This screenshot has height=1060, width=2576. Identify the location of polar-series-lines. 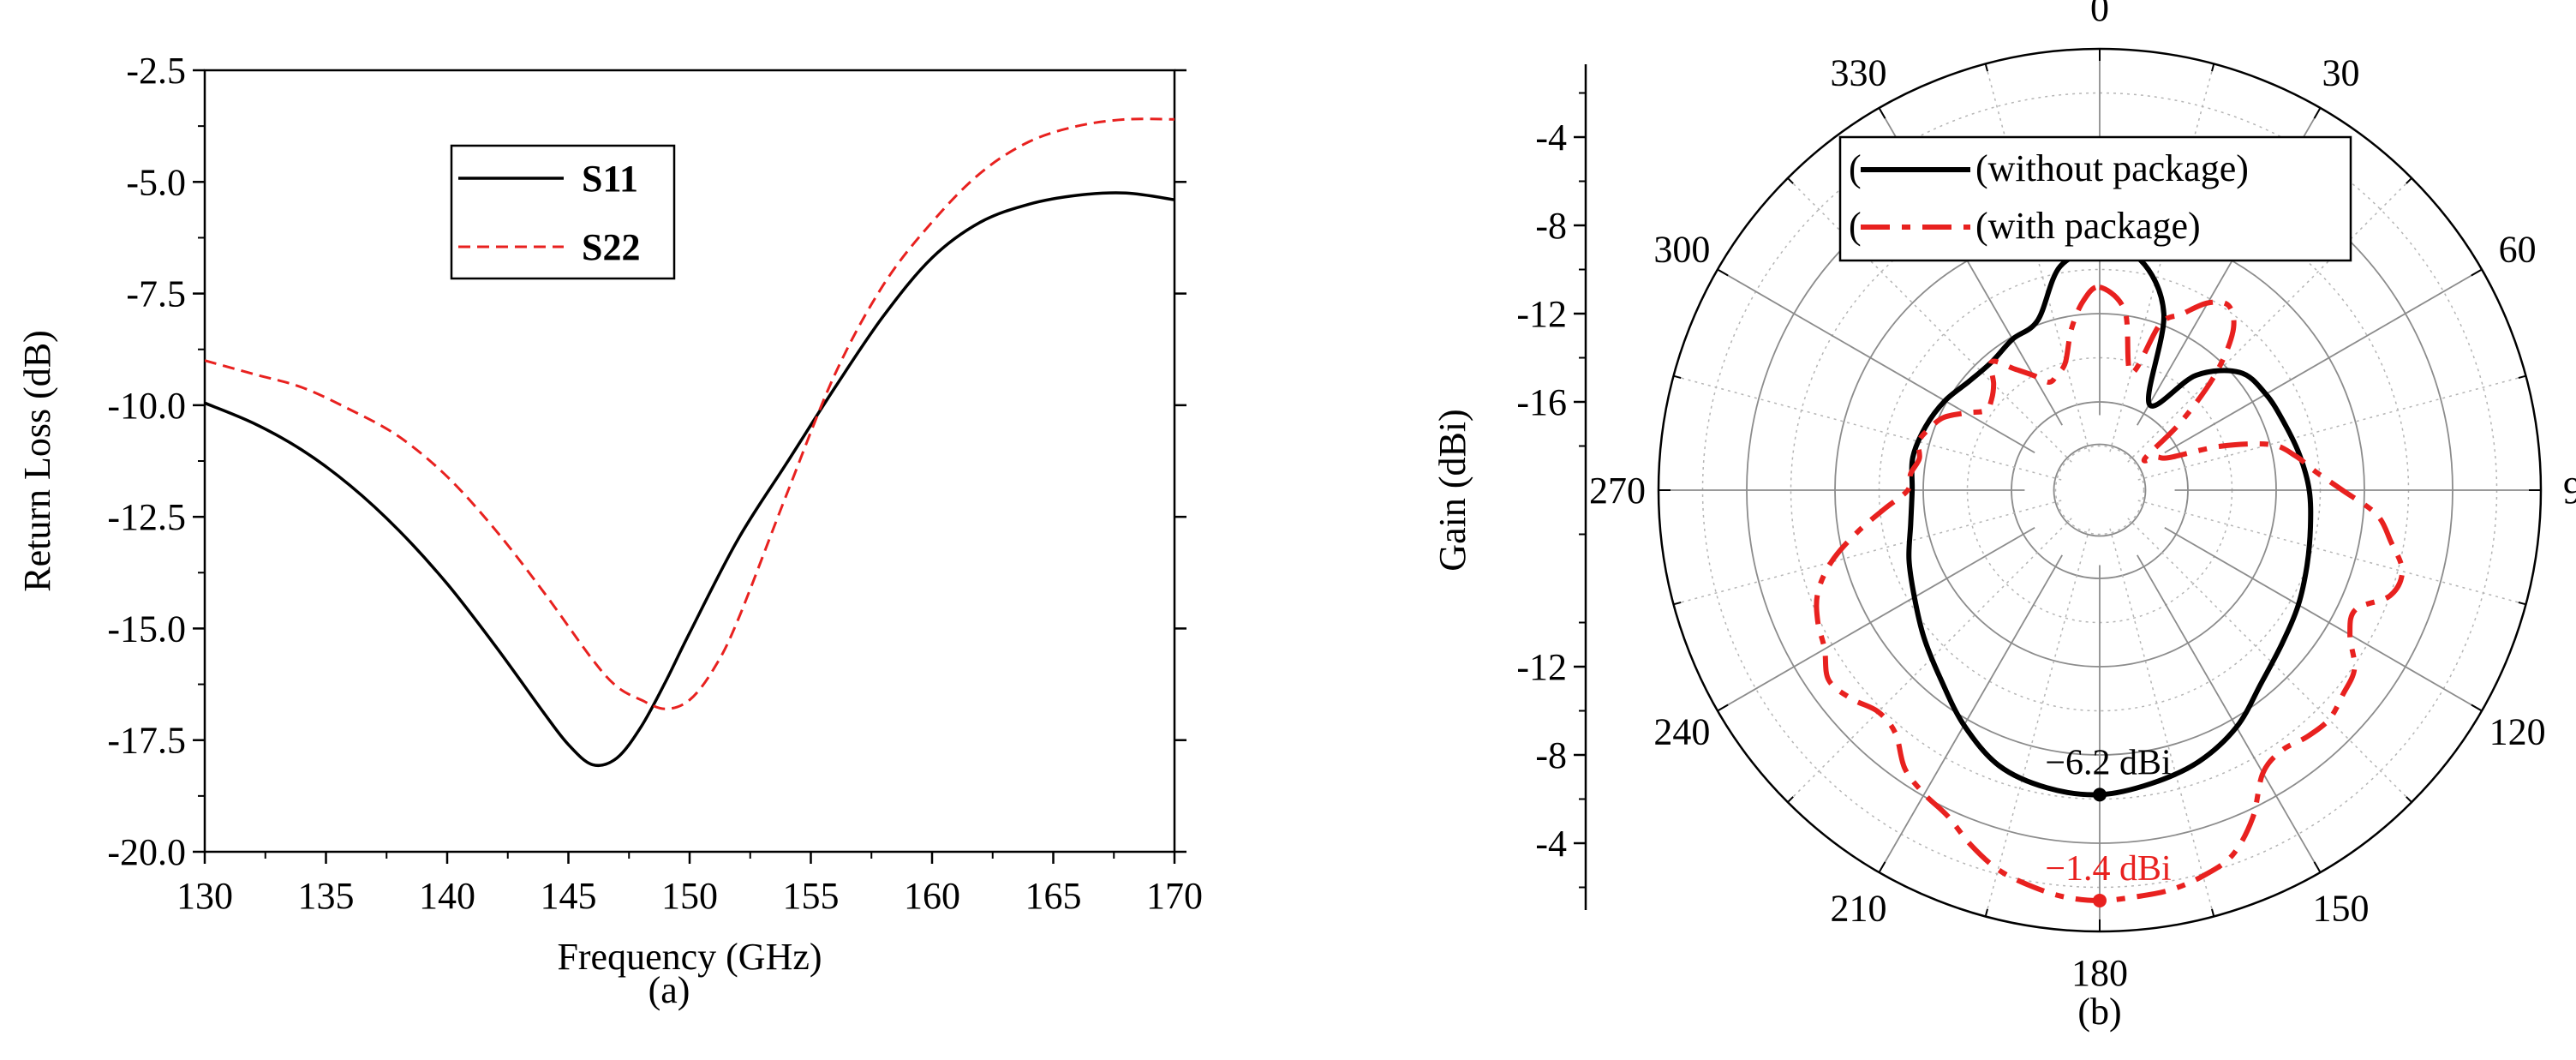
(2110, 574).